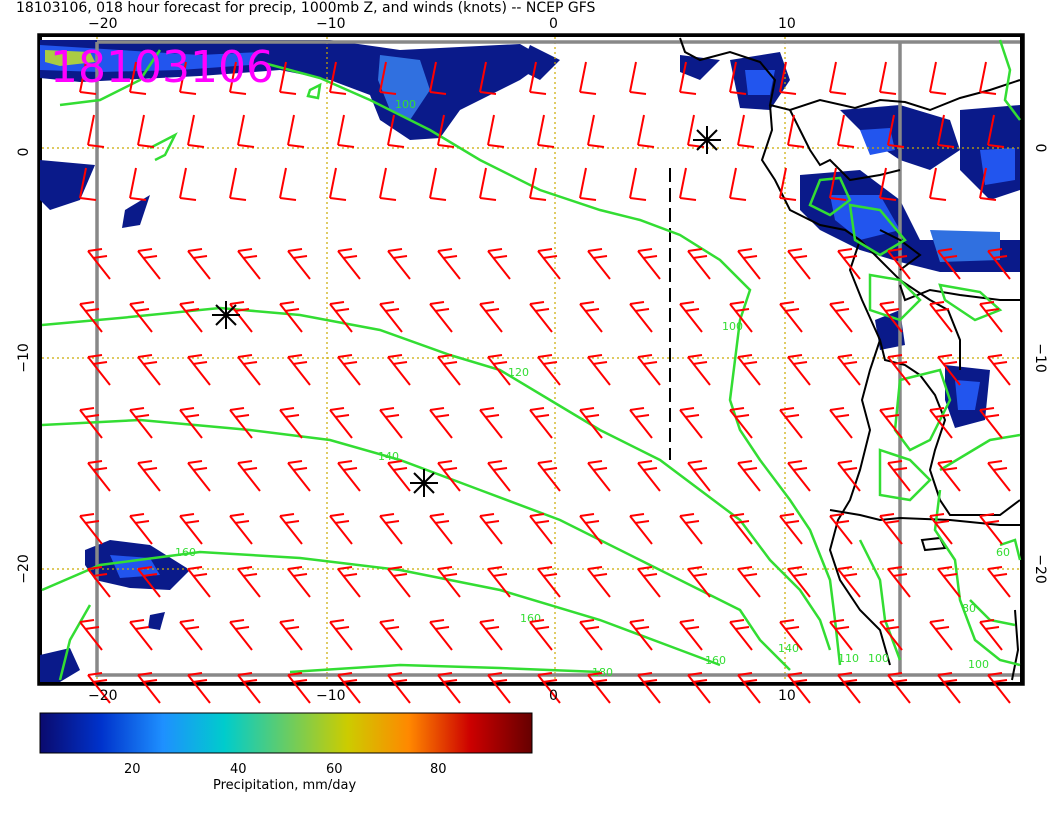  Describe the element at coordinates (331, 24) in the screenshot. I see `lon-tick-top-2: −10` at that location.